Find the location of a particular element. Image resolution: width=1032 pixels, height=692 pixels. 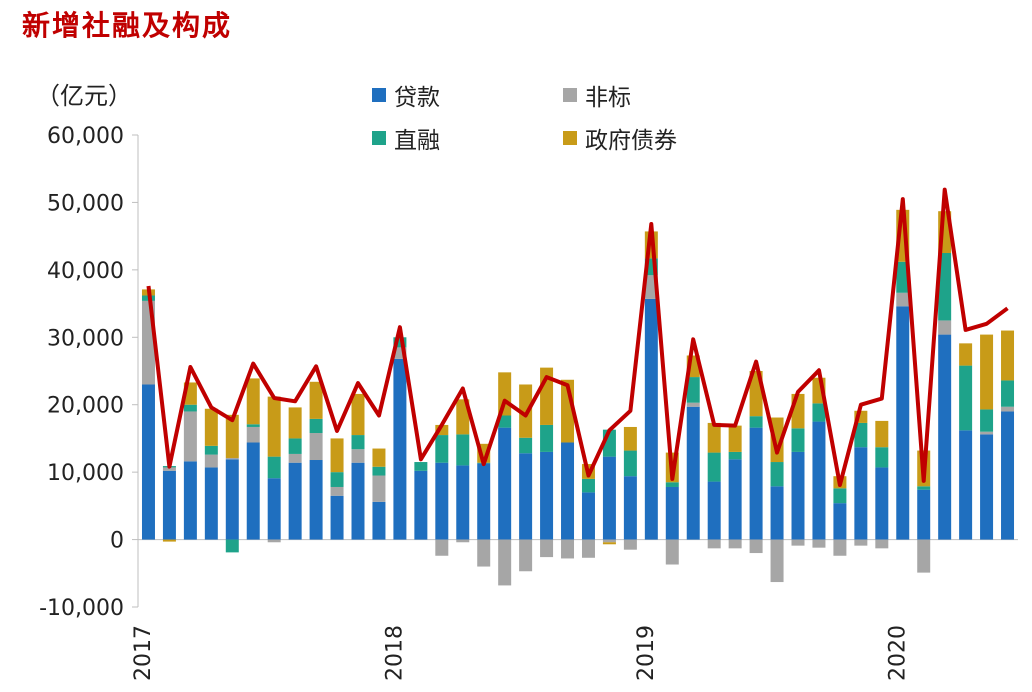

y-tick-label: 20,000 is located at coordinates (85, 406).